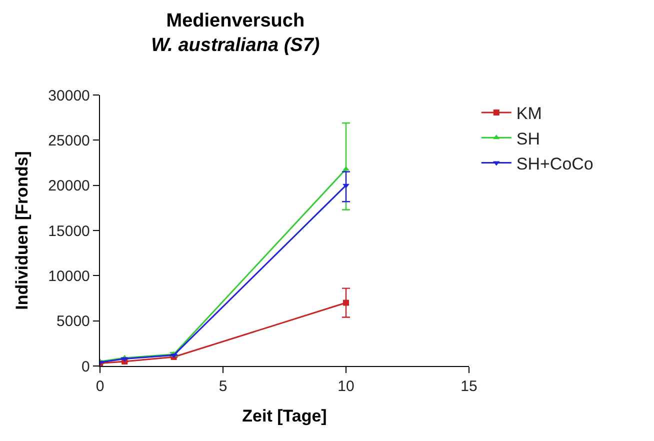 The height and width of the screenshot is (441, 654). Describe the element at coordinates (528, 138) in the screenshot. I see `legend-label: SH` at that location.